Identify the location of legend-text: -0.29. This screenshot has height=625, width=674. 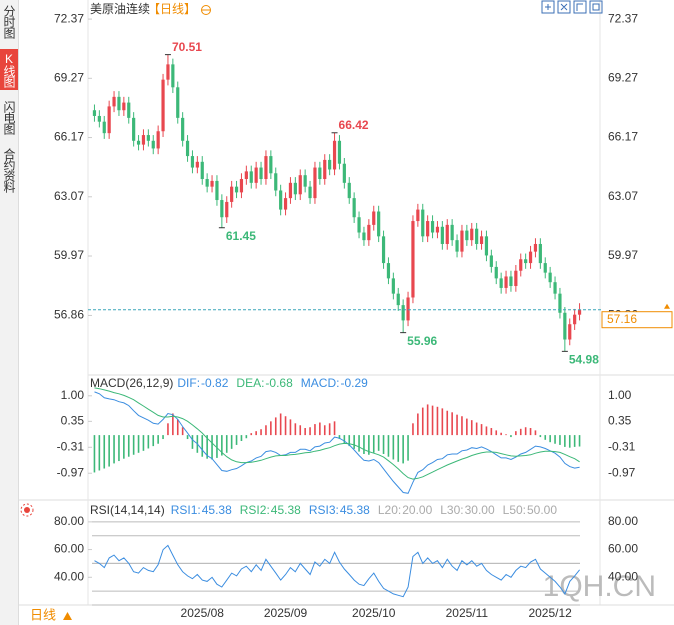
(354, 383).